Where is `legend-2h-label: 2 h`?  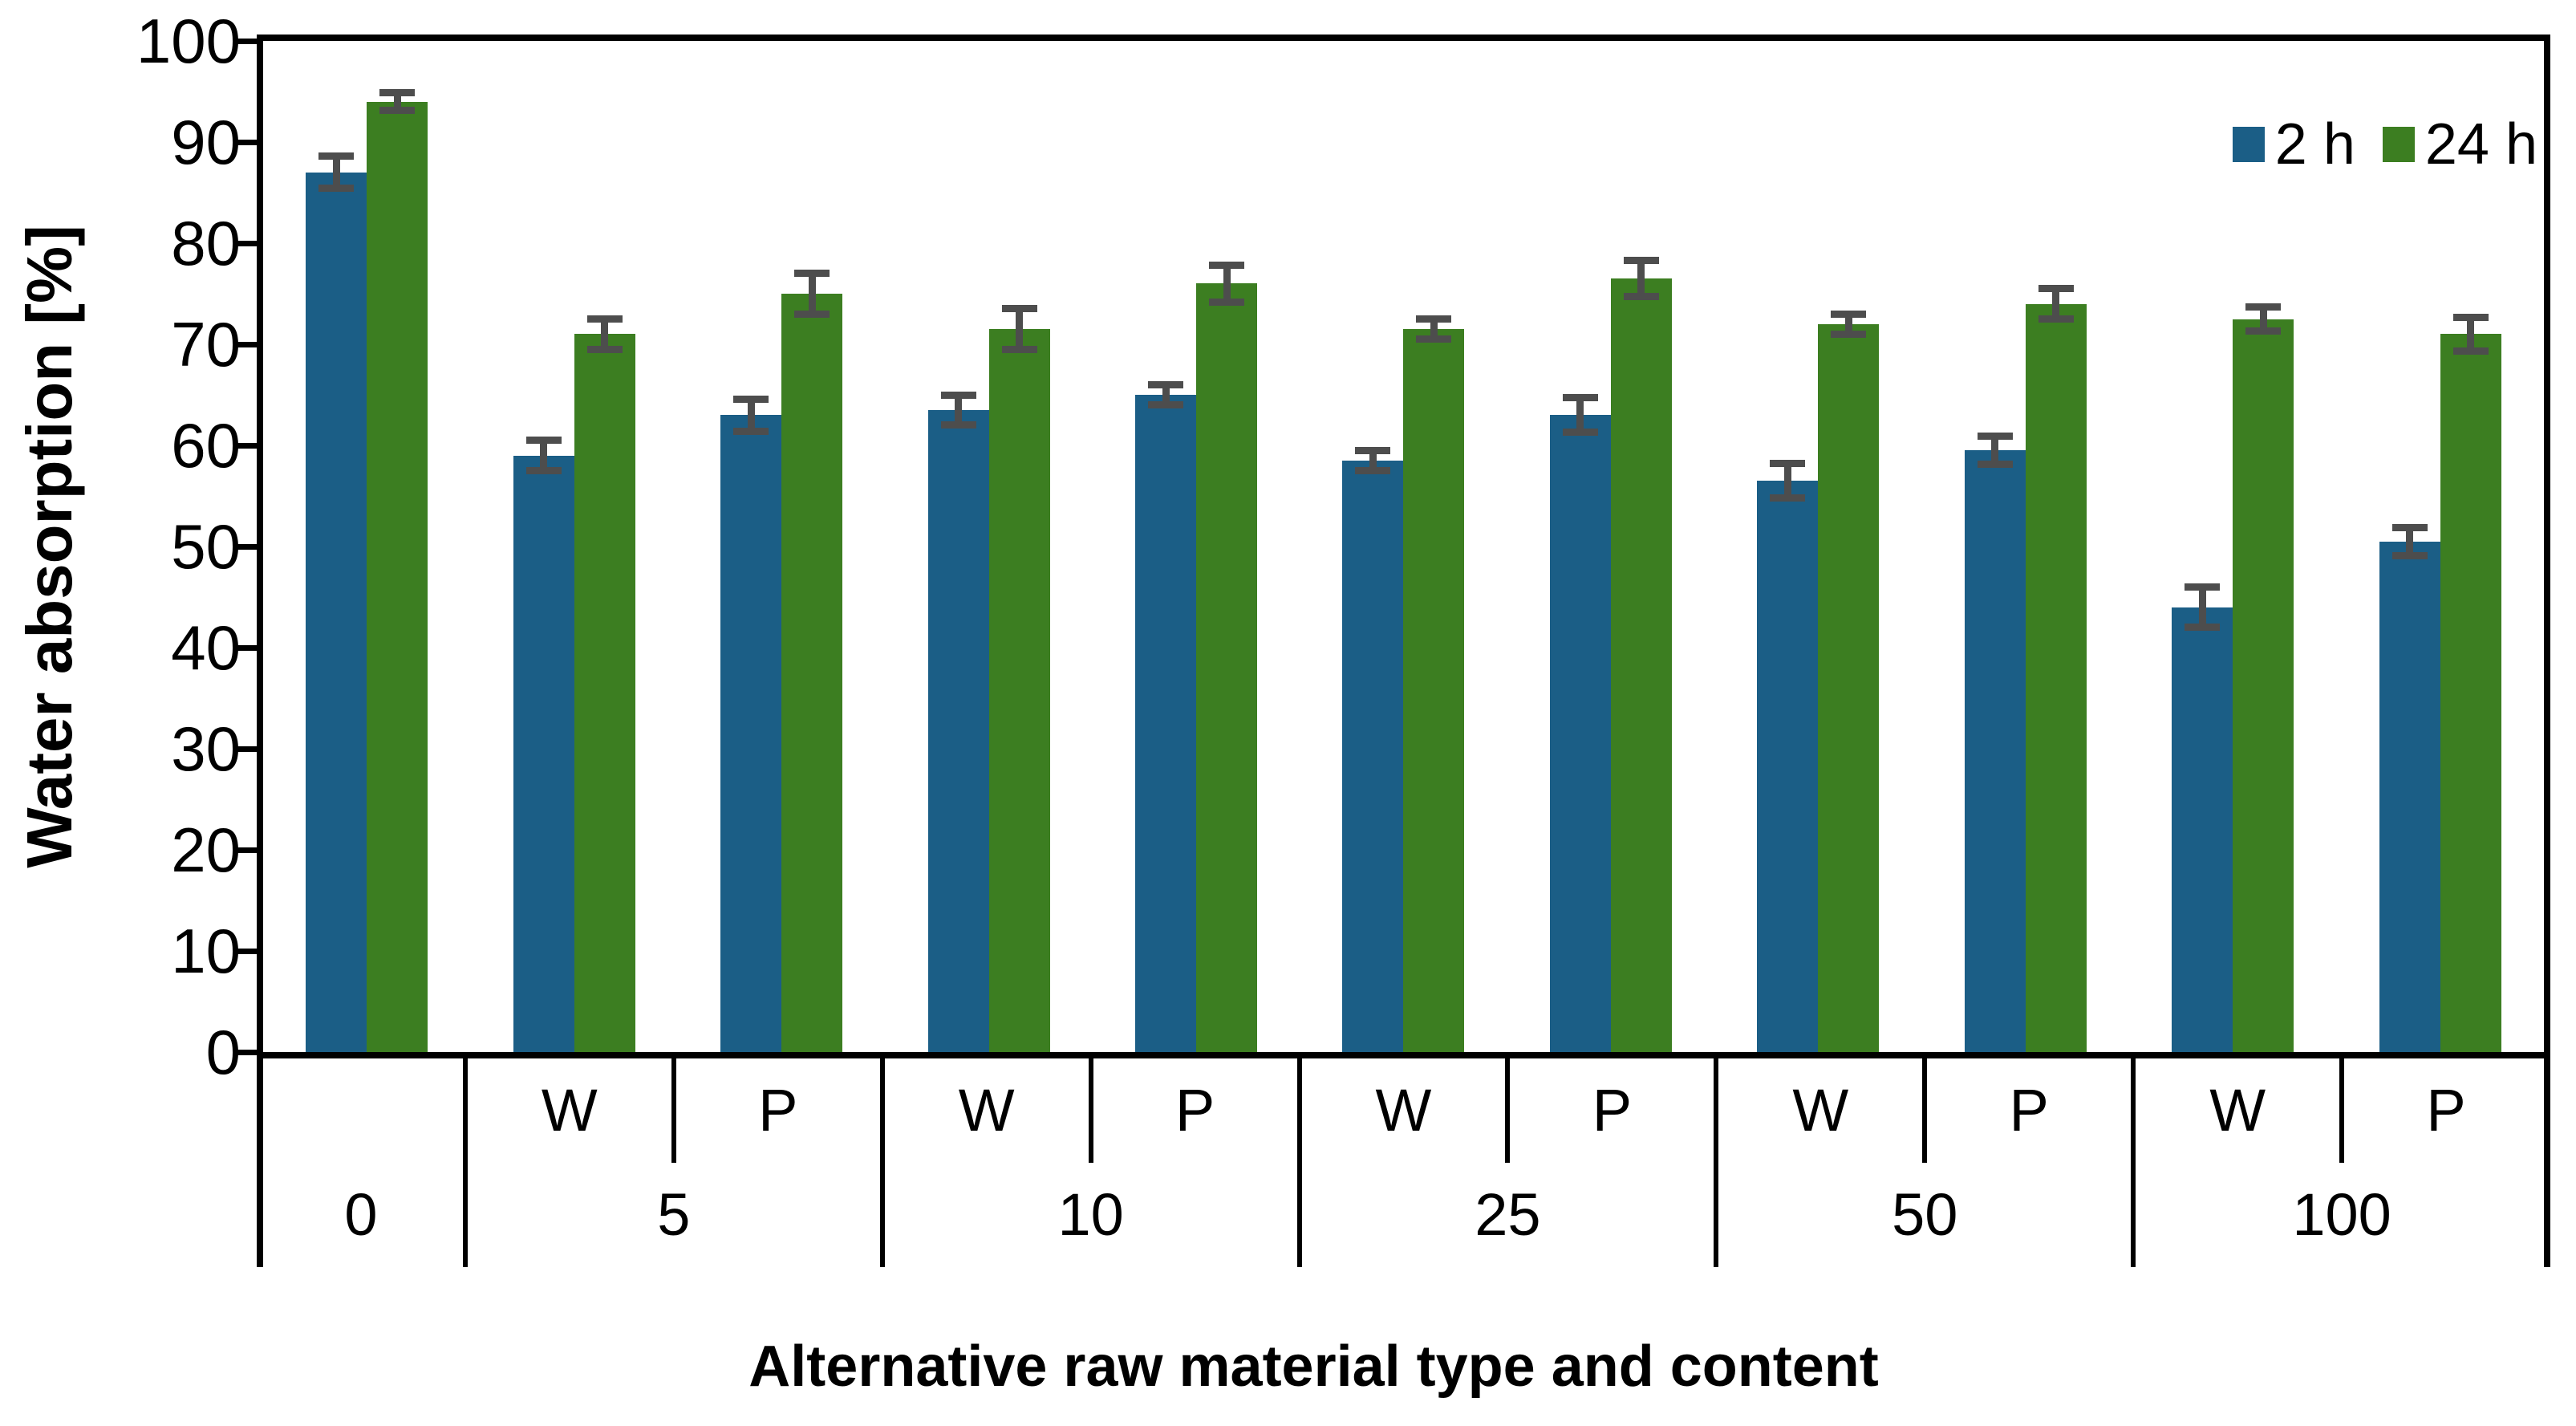 legend-2h-label: 2 h is located at coordinates (2314, 144).